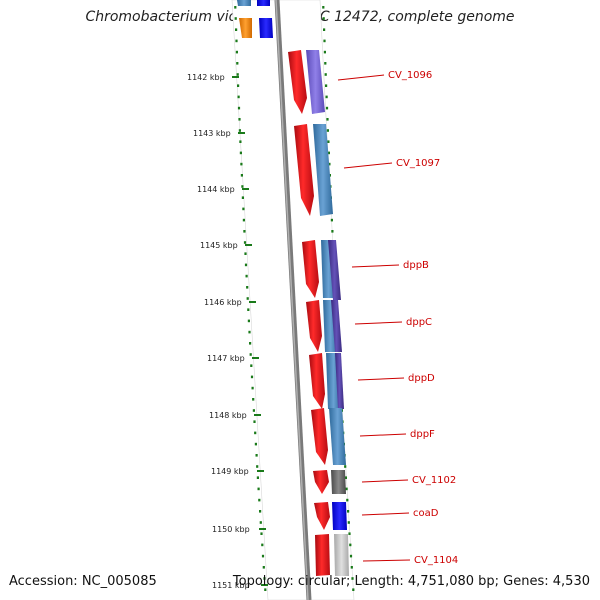  I want to click on gene-arrow-cv1104, so click(322, 555).